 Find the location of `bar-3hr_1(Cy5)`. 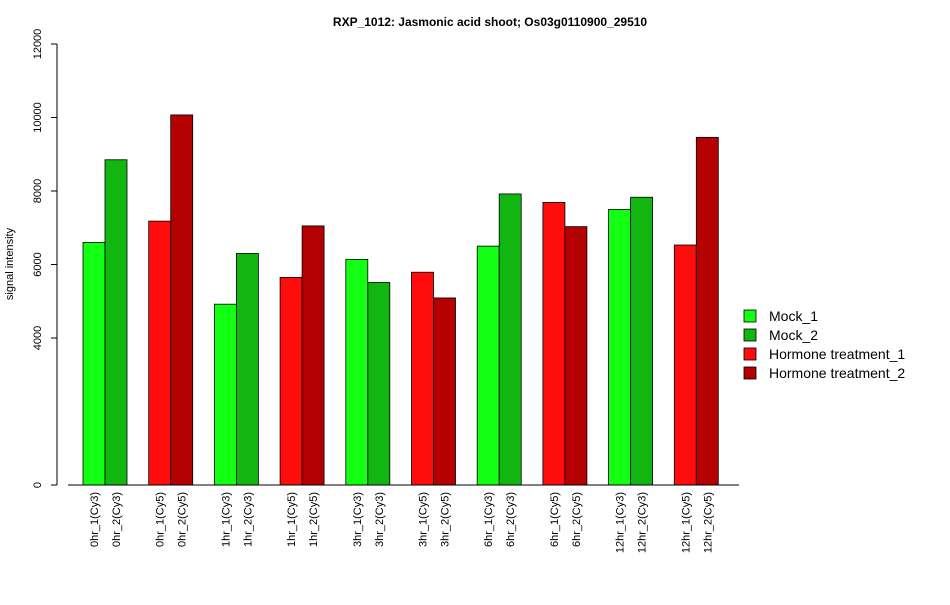

bar-3hr_1(Cy5) is located at coordinates (422, 378).